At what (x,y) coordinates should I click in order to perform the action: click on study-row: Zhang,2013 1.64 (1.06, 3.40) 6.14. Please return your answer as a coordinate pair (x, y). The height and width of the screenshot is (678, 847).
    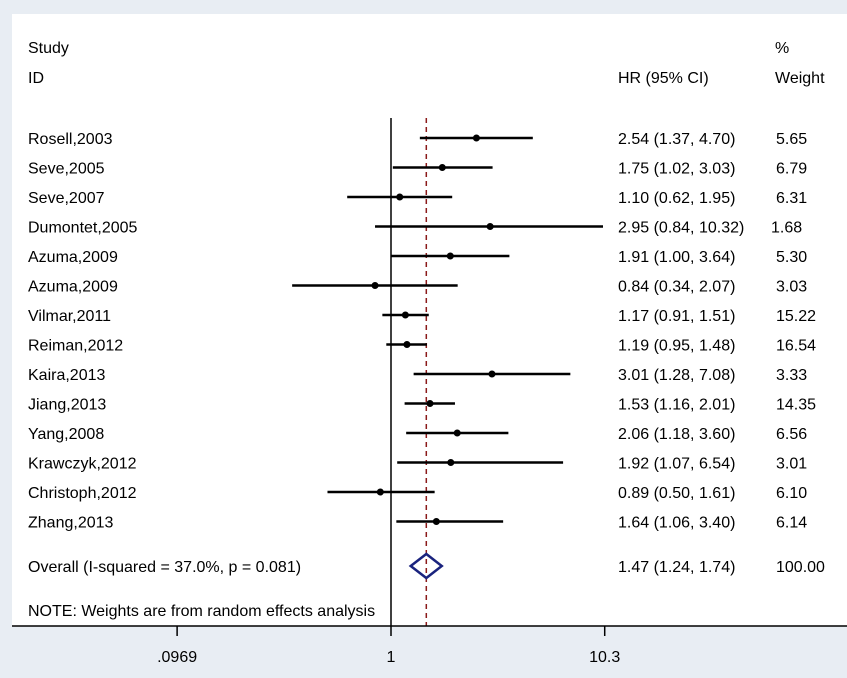
    Looking at the image, I should click on (417, 523).